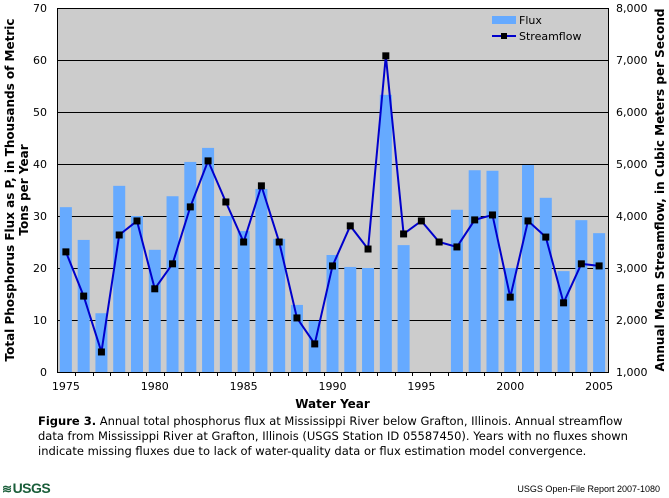 The height and width of the screenshot is (498, 669). Describe the element at coordinates (404, 234) in the screenshot. I see `streamflow-marker-1994` at that location.